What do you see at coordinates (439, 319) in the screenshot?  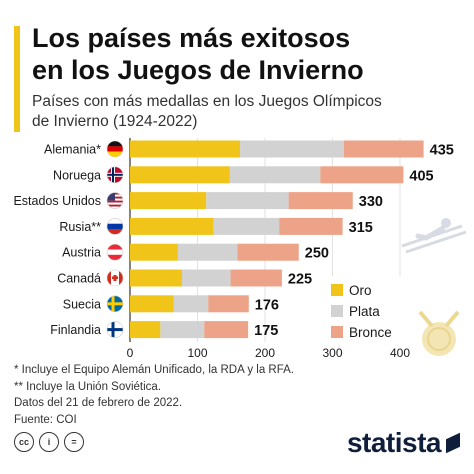 I see `medal-ribbon-icon` at bounding box center [439, 319].